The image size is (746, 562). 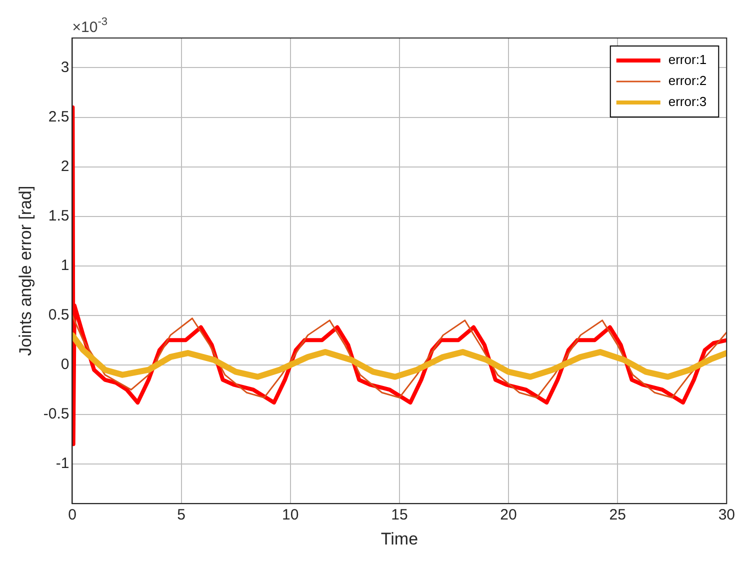 I want to click on y-tick-label: -0.5, so click(x=56, y=414).